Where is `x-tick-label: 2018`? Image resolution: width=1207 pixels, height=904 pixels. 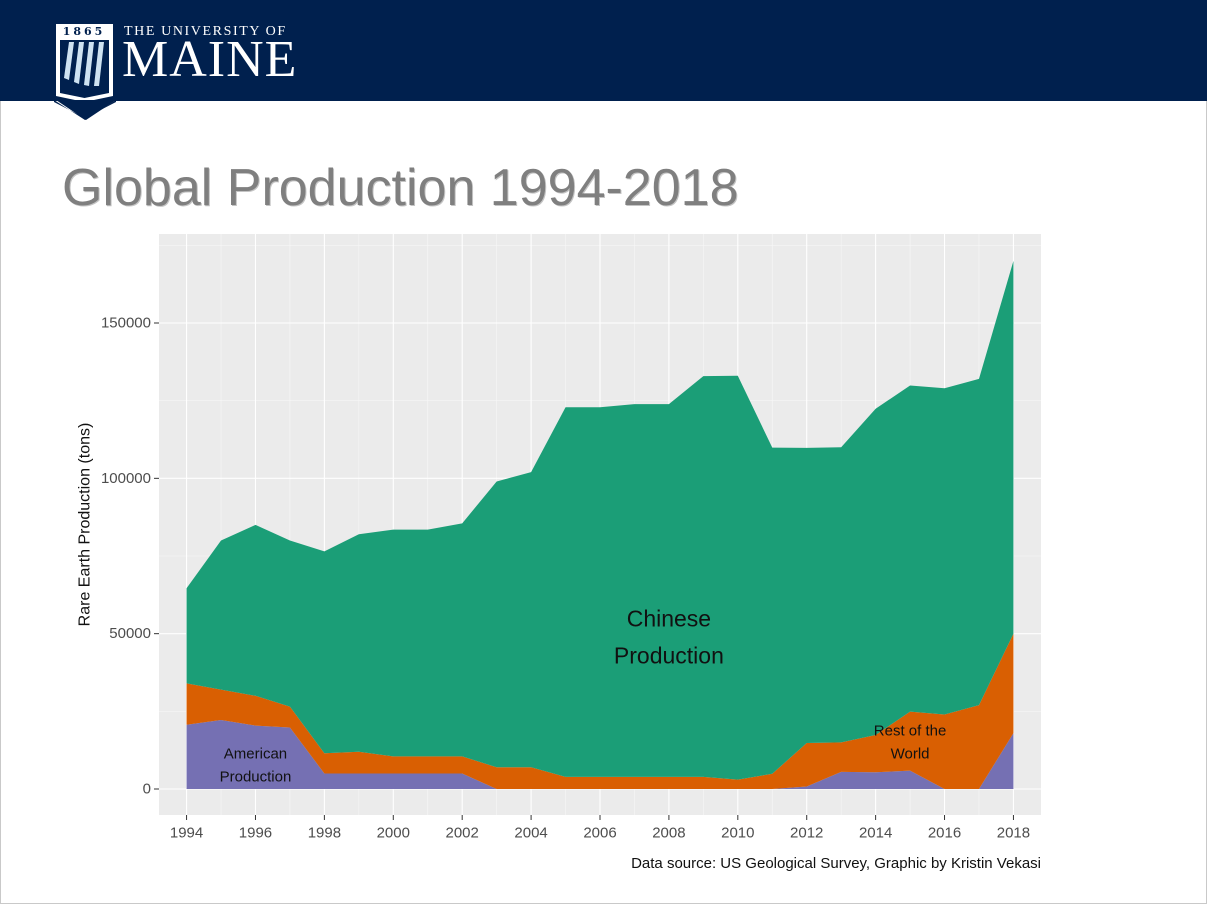 x-tick-label: 2018 is located at coordinates (1013, 833).